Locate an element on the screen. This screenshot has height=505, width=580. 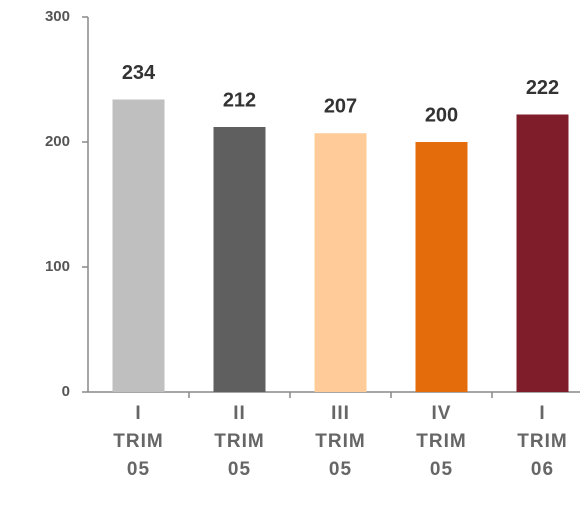
value-label: 234 is located at coordinates (139, 73).